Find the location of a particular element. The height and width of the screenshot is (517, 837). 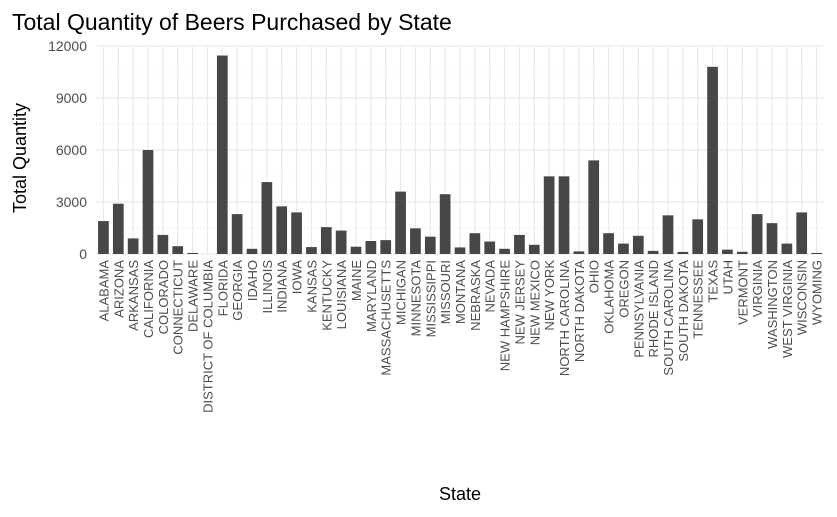

bar-delaware is located at coordinates (192, 253).